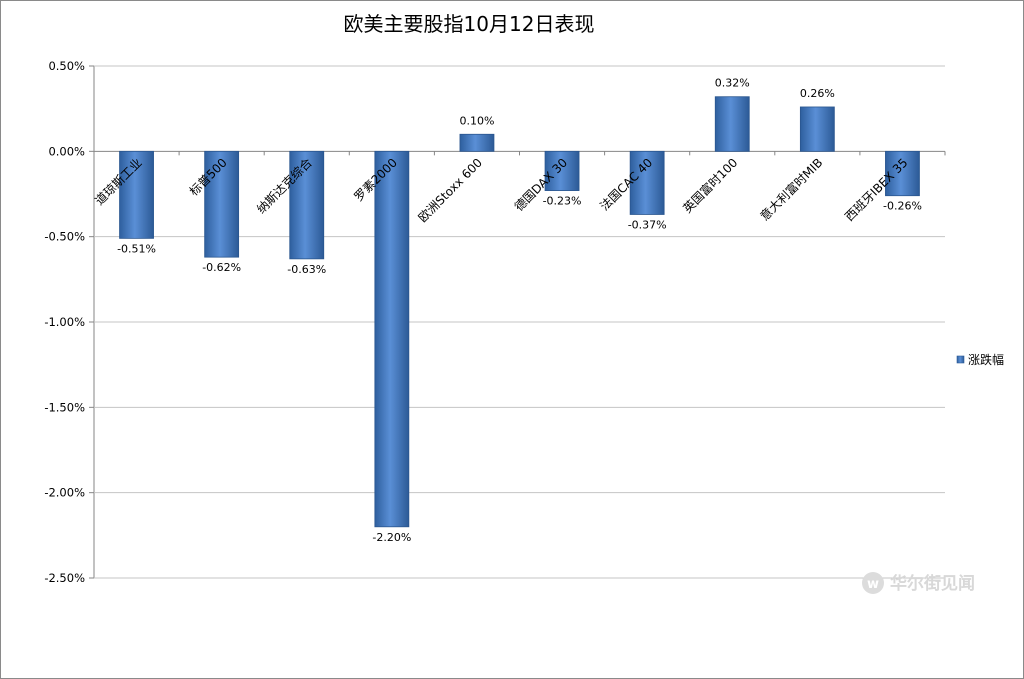  I want to click on data-label: -0.37%, so click(647, 224).